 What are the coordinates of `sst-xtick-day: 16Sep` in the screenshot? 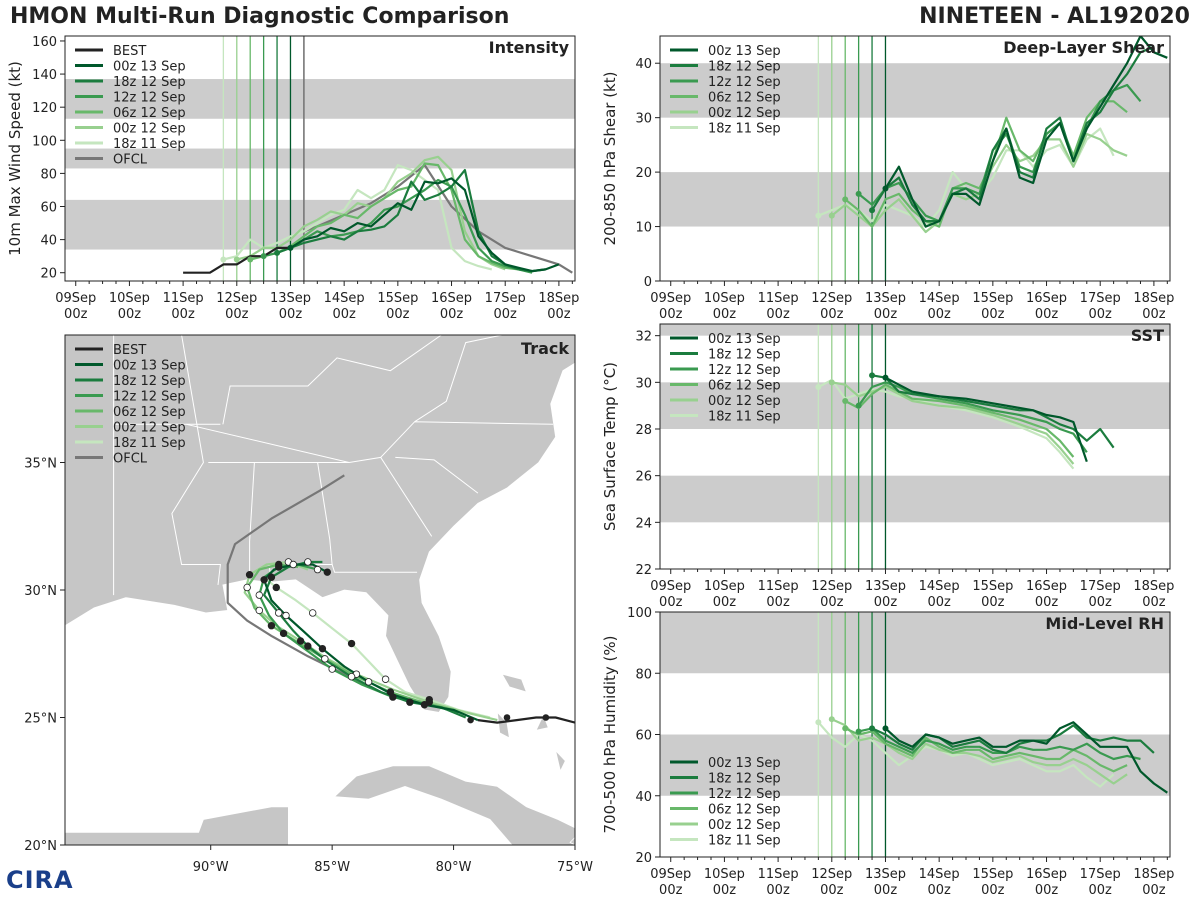 It's located at (1046, 586).